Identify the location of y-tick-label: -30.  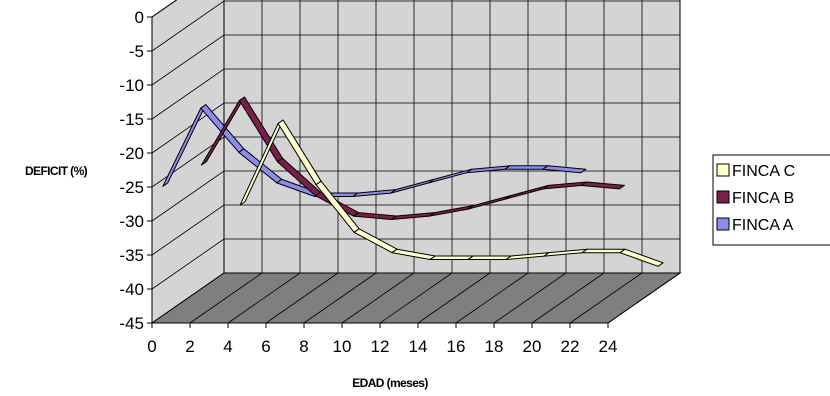
(131, 221).